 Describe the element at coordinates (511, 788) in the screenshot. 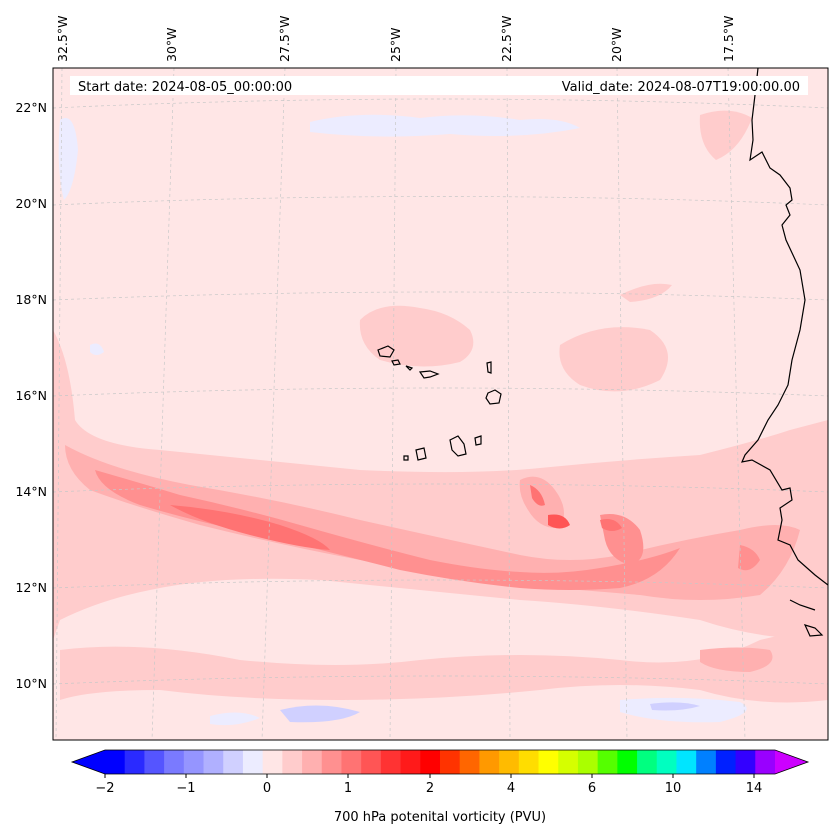

I see `colorbar-tick-label: 4` at that location.